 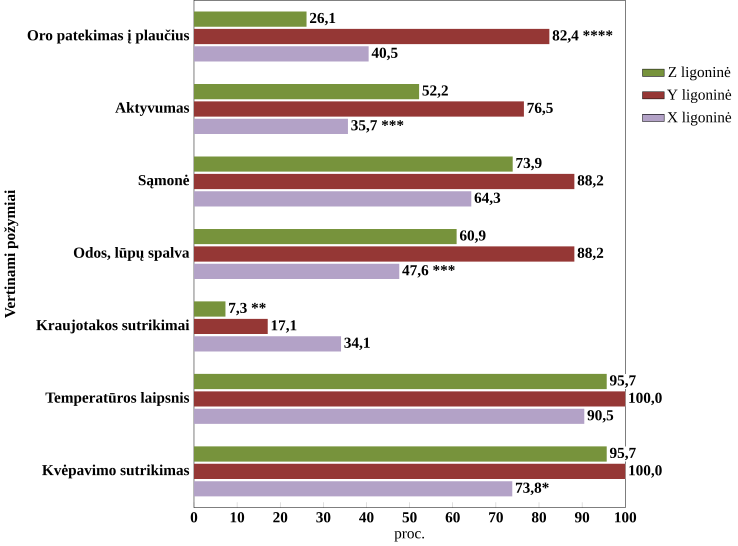 I want to click on x-tick-label: 90, so click(x=582, y=517).